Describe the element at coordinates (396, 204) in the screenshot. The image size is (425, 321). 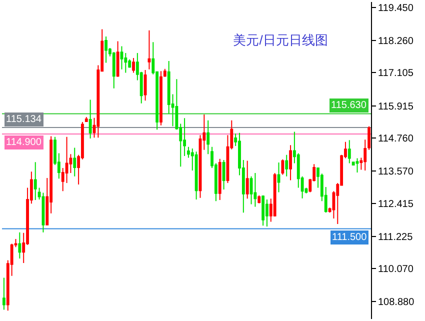
I see `y-tick-label: 112.415` at that location.